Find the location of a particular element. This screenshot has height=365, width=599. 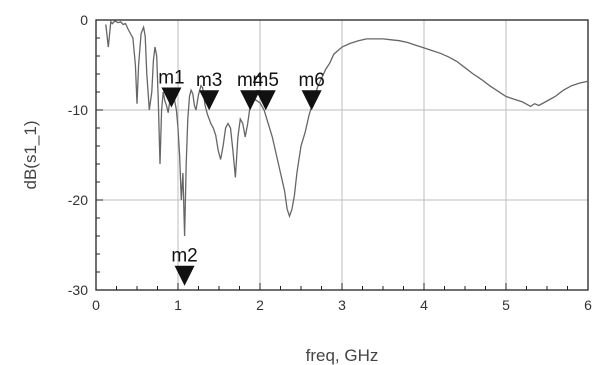

marker-label: m6 is located at coordinates (311, 80).